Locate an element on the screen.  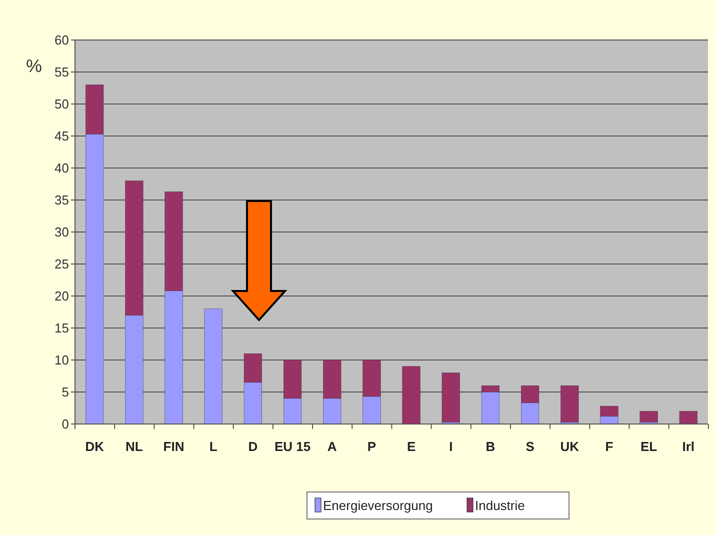
y-tick-label: 30 is located at coordinates (61, 232).